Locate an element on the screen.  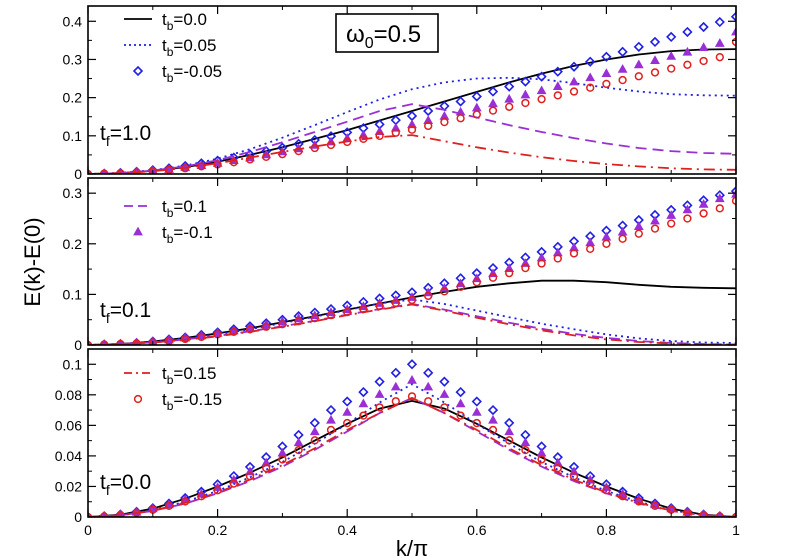
tf-subscript: f is located at coordinates (108, 141).